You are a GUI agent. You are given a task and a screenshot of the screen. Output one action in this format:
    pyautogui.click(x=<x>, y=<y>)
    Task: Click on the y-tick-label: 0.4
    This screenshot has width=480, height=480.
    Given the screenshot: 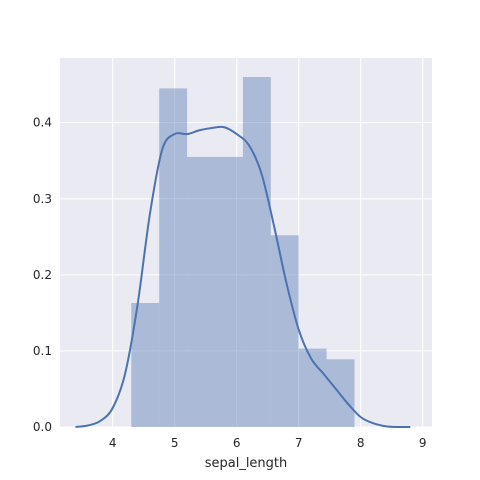 What is the action you would take?
    pyautogui.click(x=42, y=123)
    